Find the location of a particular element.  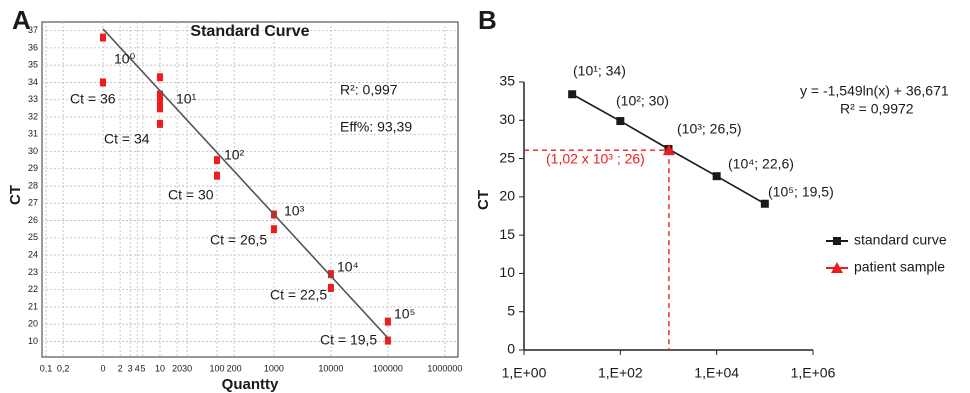

annotation: (10³; 26,5) is located at coordinates (709, 129).